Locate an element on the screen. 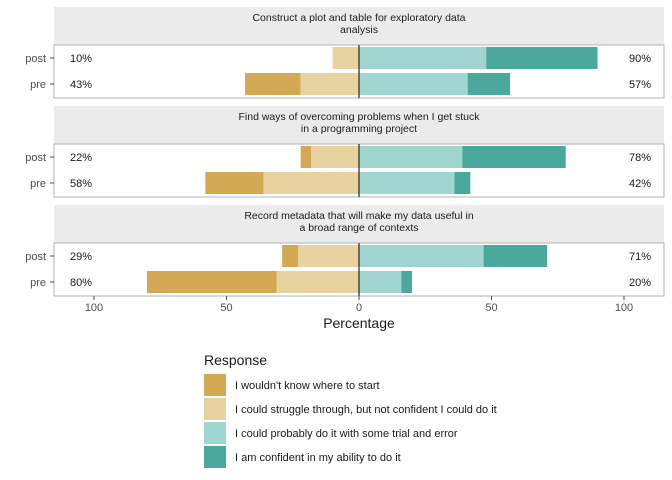 The image size is (672, 480). panel-title-line: analysis is located at coordinates (359, 30).